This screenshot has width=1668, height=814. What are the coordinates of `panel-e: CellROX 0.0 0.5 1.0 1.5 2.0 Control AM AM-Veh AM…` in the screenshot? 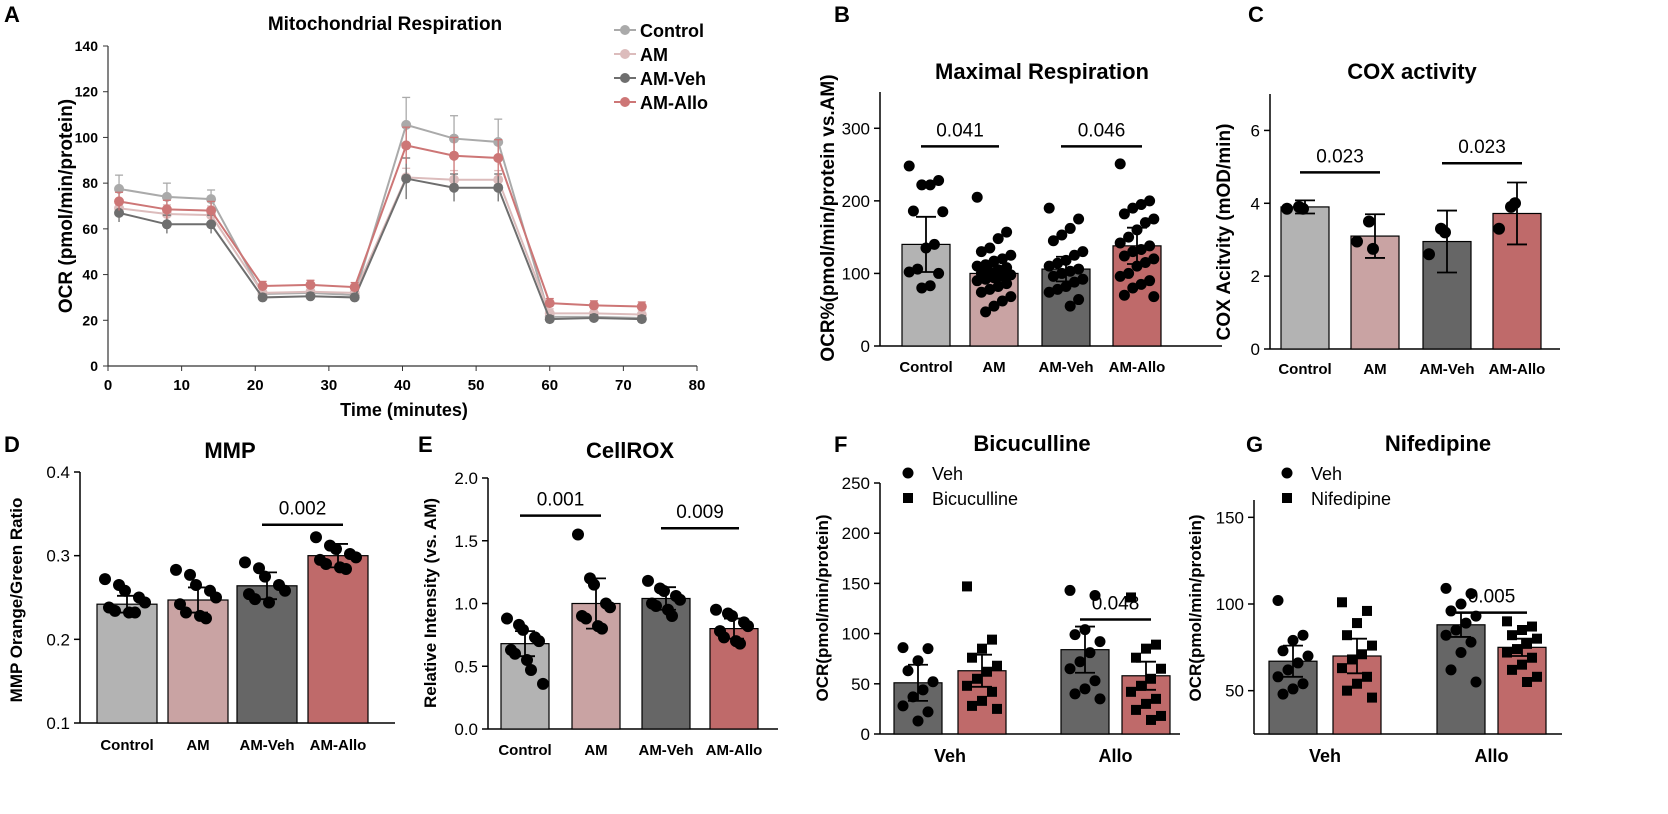 It's located at (599, 598).